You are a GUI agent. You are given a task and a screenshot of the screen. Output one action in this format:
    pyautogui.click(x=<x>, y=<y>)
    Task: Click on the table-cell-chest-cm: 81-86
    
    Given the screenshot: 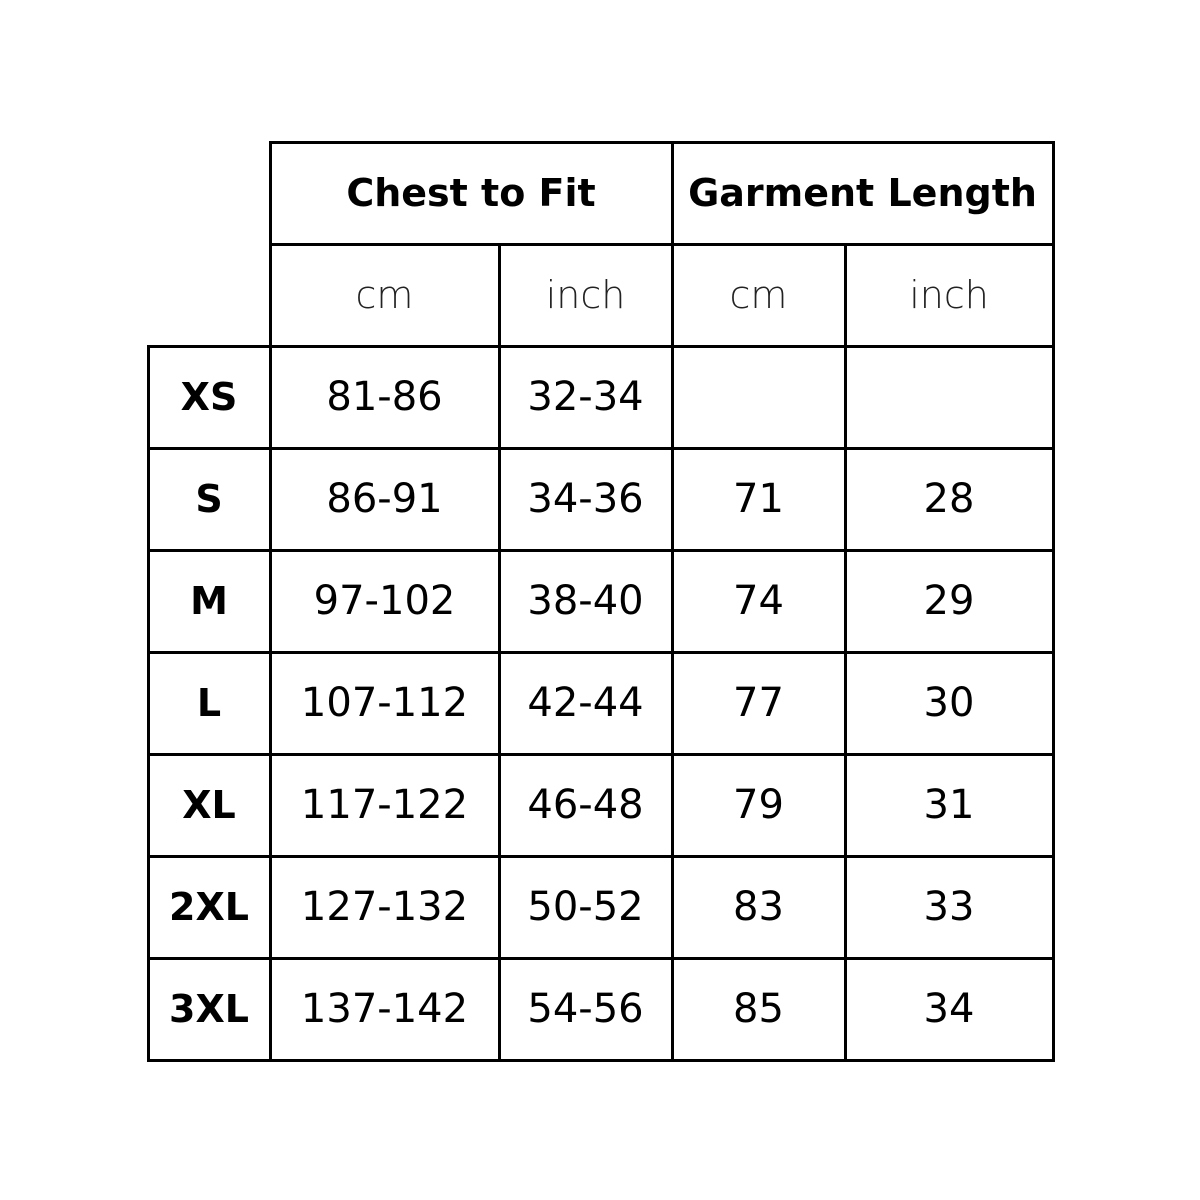 What is the action you would take?
    pyautogui.click(x=384, y=397)
    